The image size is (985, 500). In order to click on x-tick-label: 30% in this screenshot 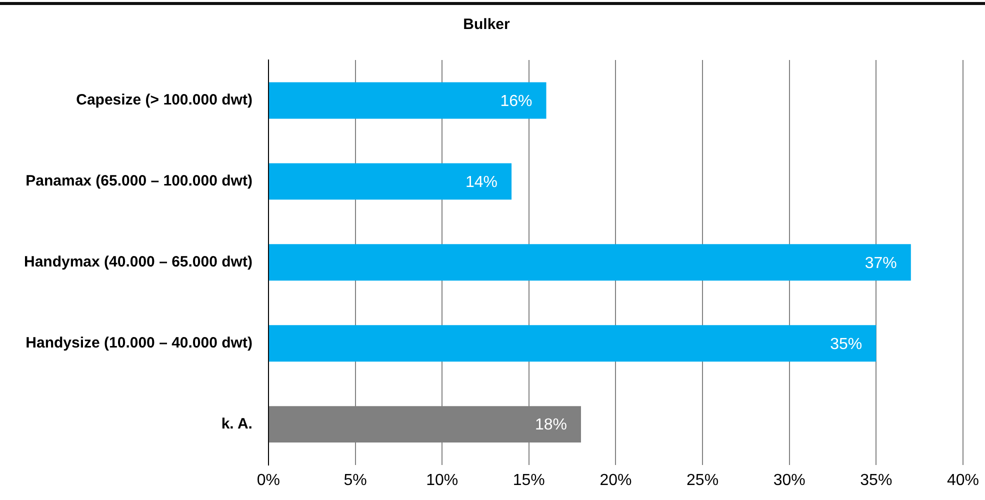, I will do `click(789, 480)`.